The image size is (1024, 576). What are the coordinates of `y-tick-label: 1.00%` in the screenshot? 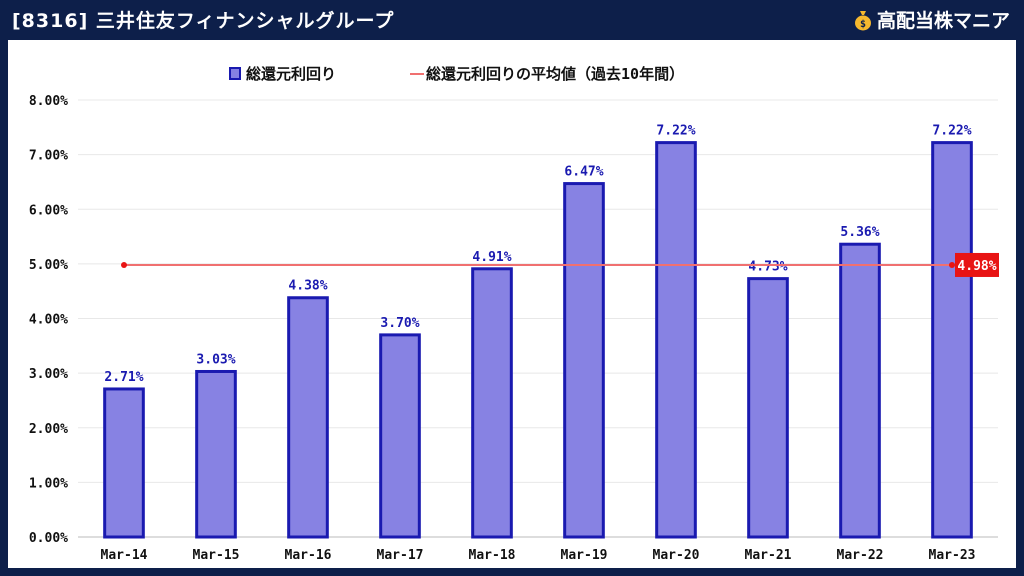 It's located at (48, 483).